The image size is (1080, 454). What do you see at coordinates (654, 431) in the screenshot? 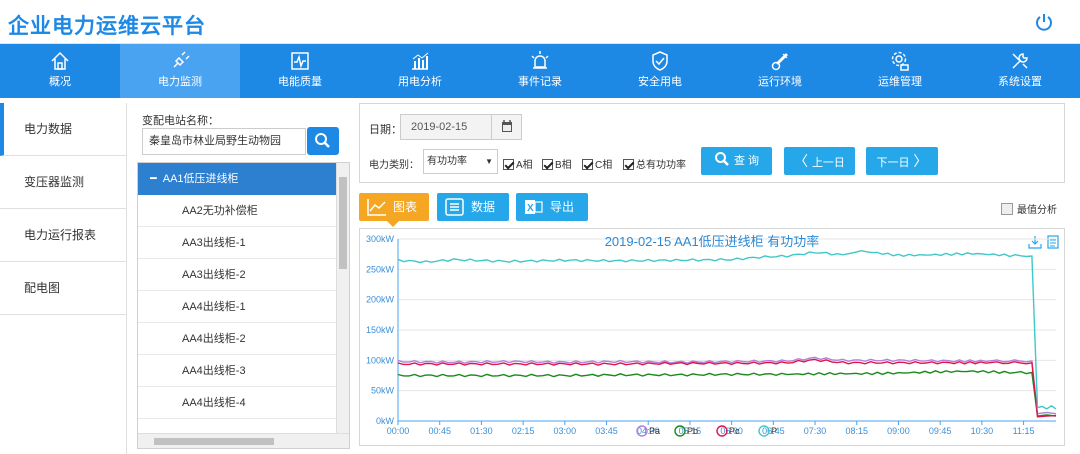
I see `legend-label: Pa` at bounding box center [654, 431].